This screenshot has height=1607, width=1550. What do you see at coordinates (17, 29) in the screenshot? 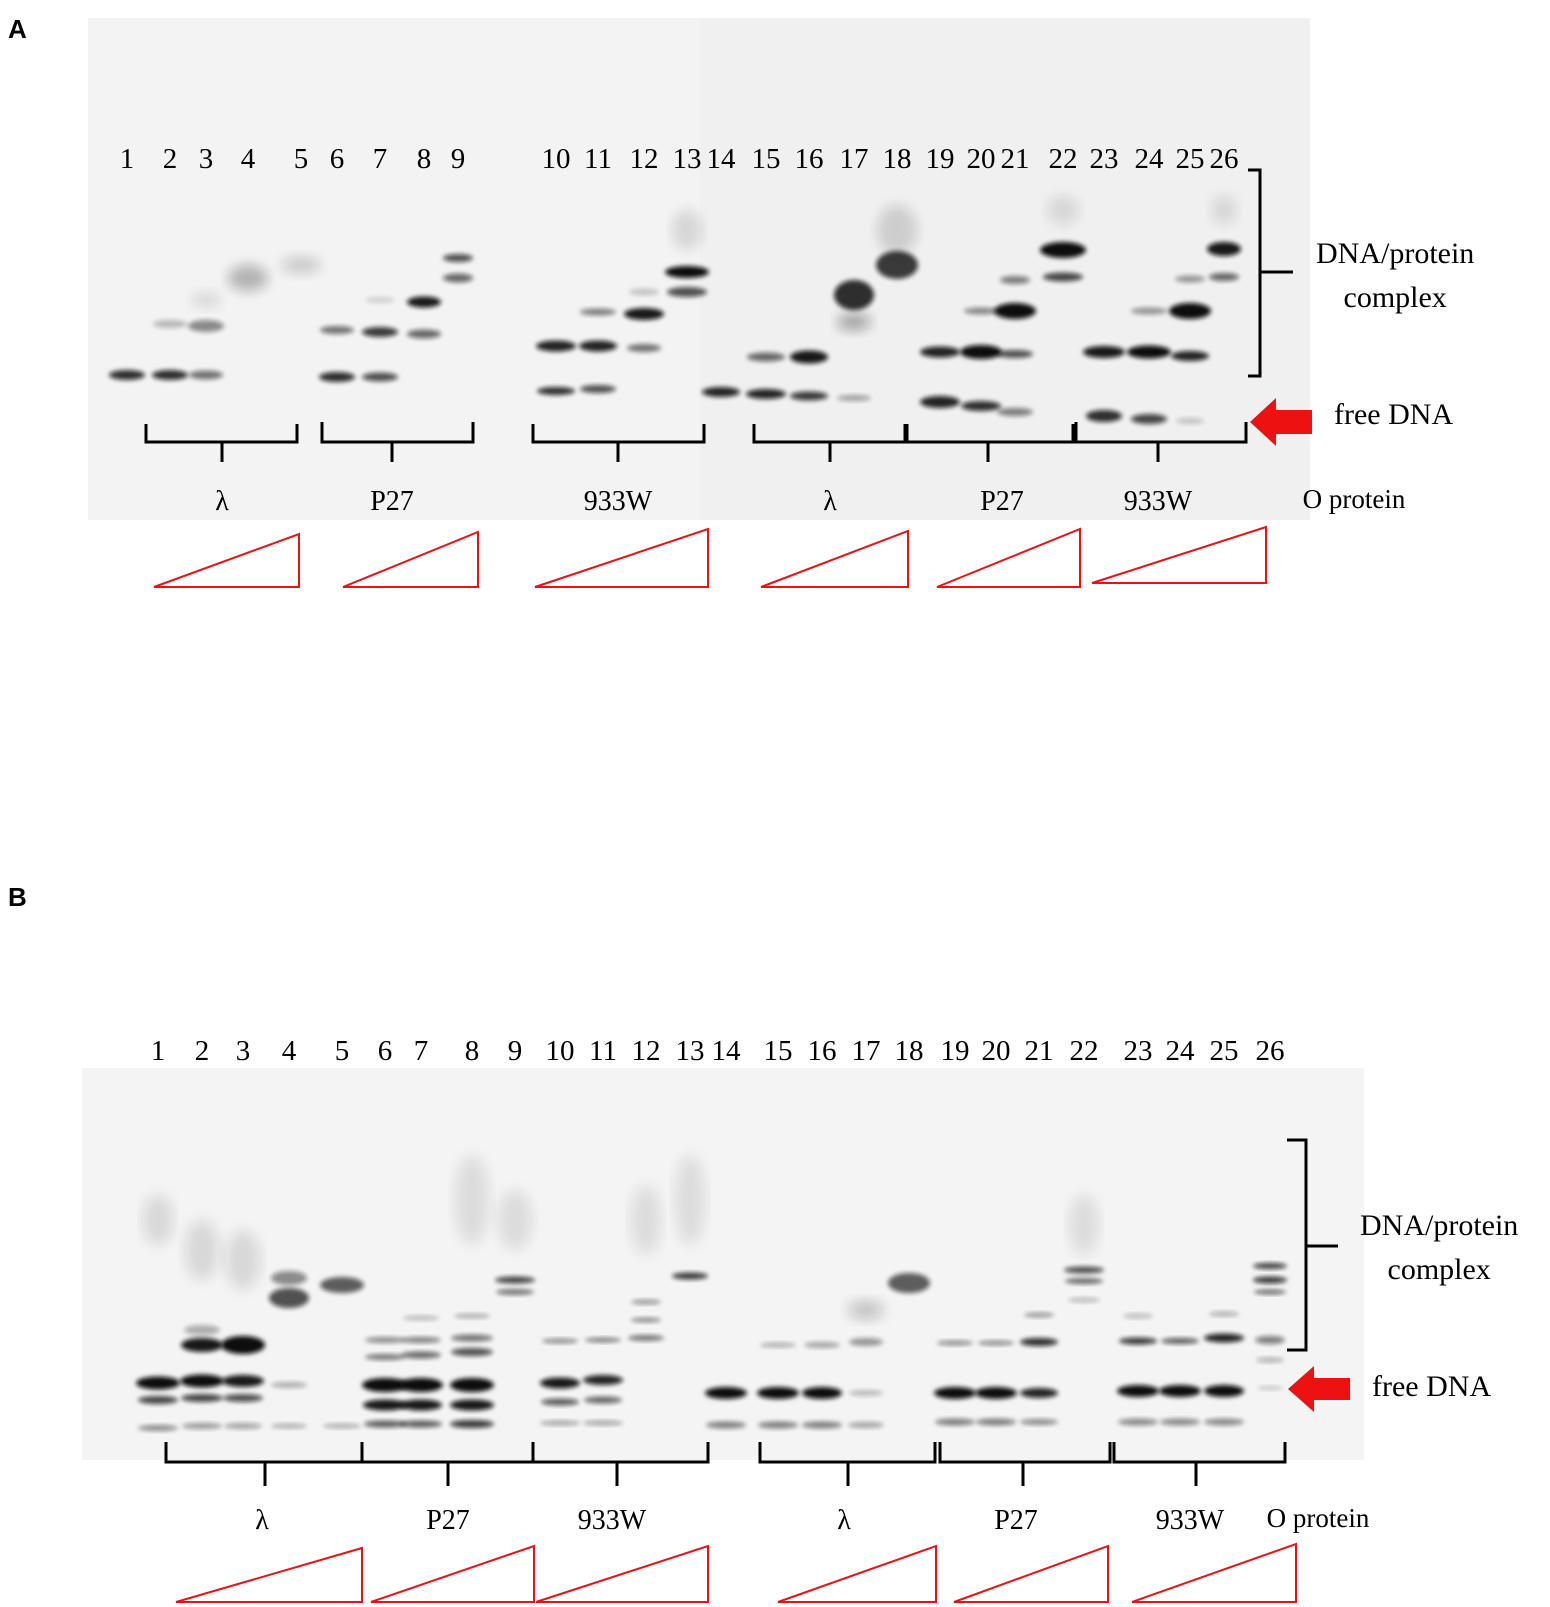
I see `panel-letter-a: A` at bounding box center [17, 29].